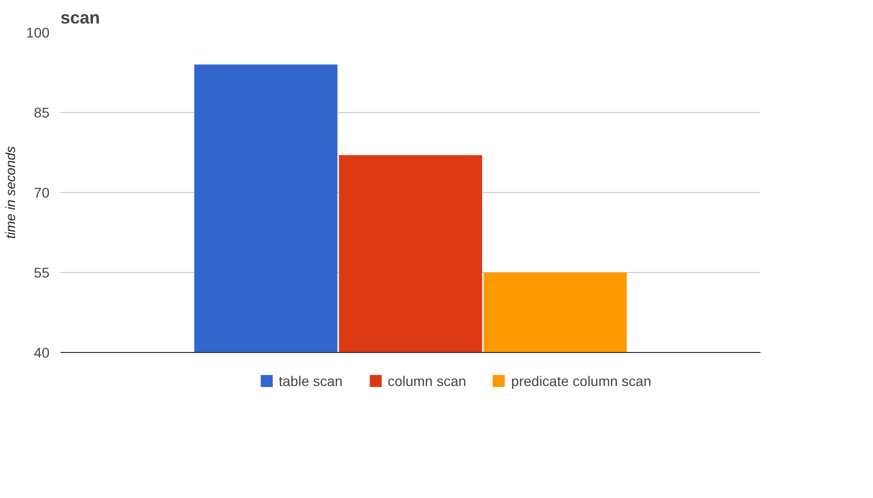 The width and height of the screenshot is (873, 498). What do you see at coordinates (310, 380) in the screenshot?
I see `legend-label: table scan` at bounding box center [310, 380].